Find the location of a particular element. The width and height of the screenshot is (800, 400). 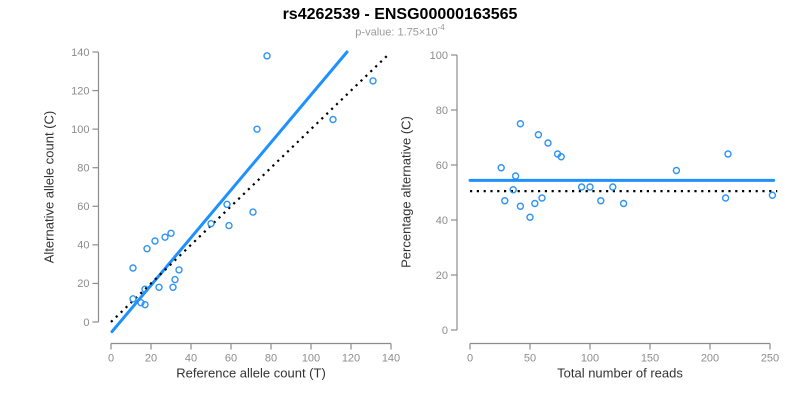

p-value-subtitle: p-value: 1.75×10-4 is located at coordinates (400, 31).